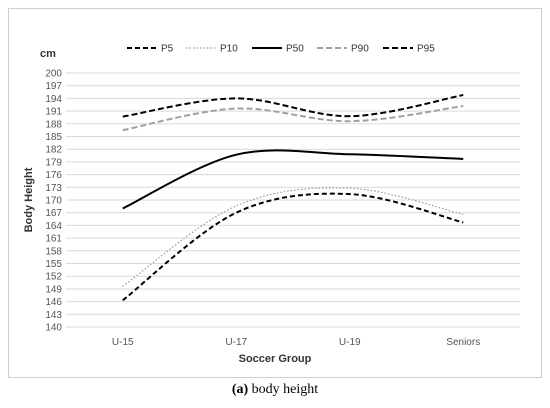 The height and width of the screenshot is (408, 550). I want to click on y-axis-title: Body Height, so click(29, 199).